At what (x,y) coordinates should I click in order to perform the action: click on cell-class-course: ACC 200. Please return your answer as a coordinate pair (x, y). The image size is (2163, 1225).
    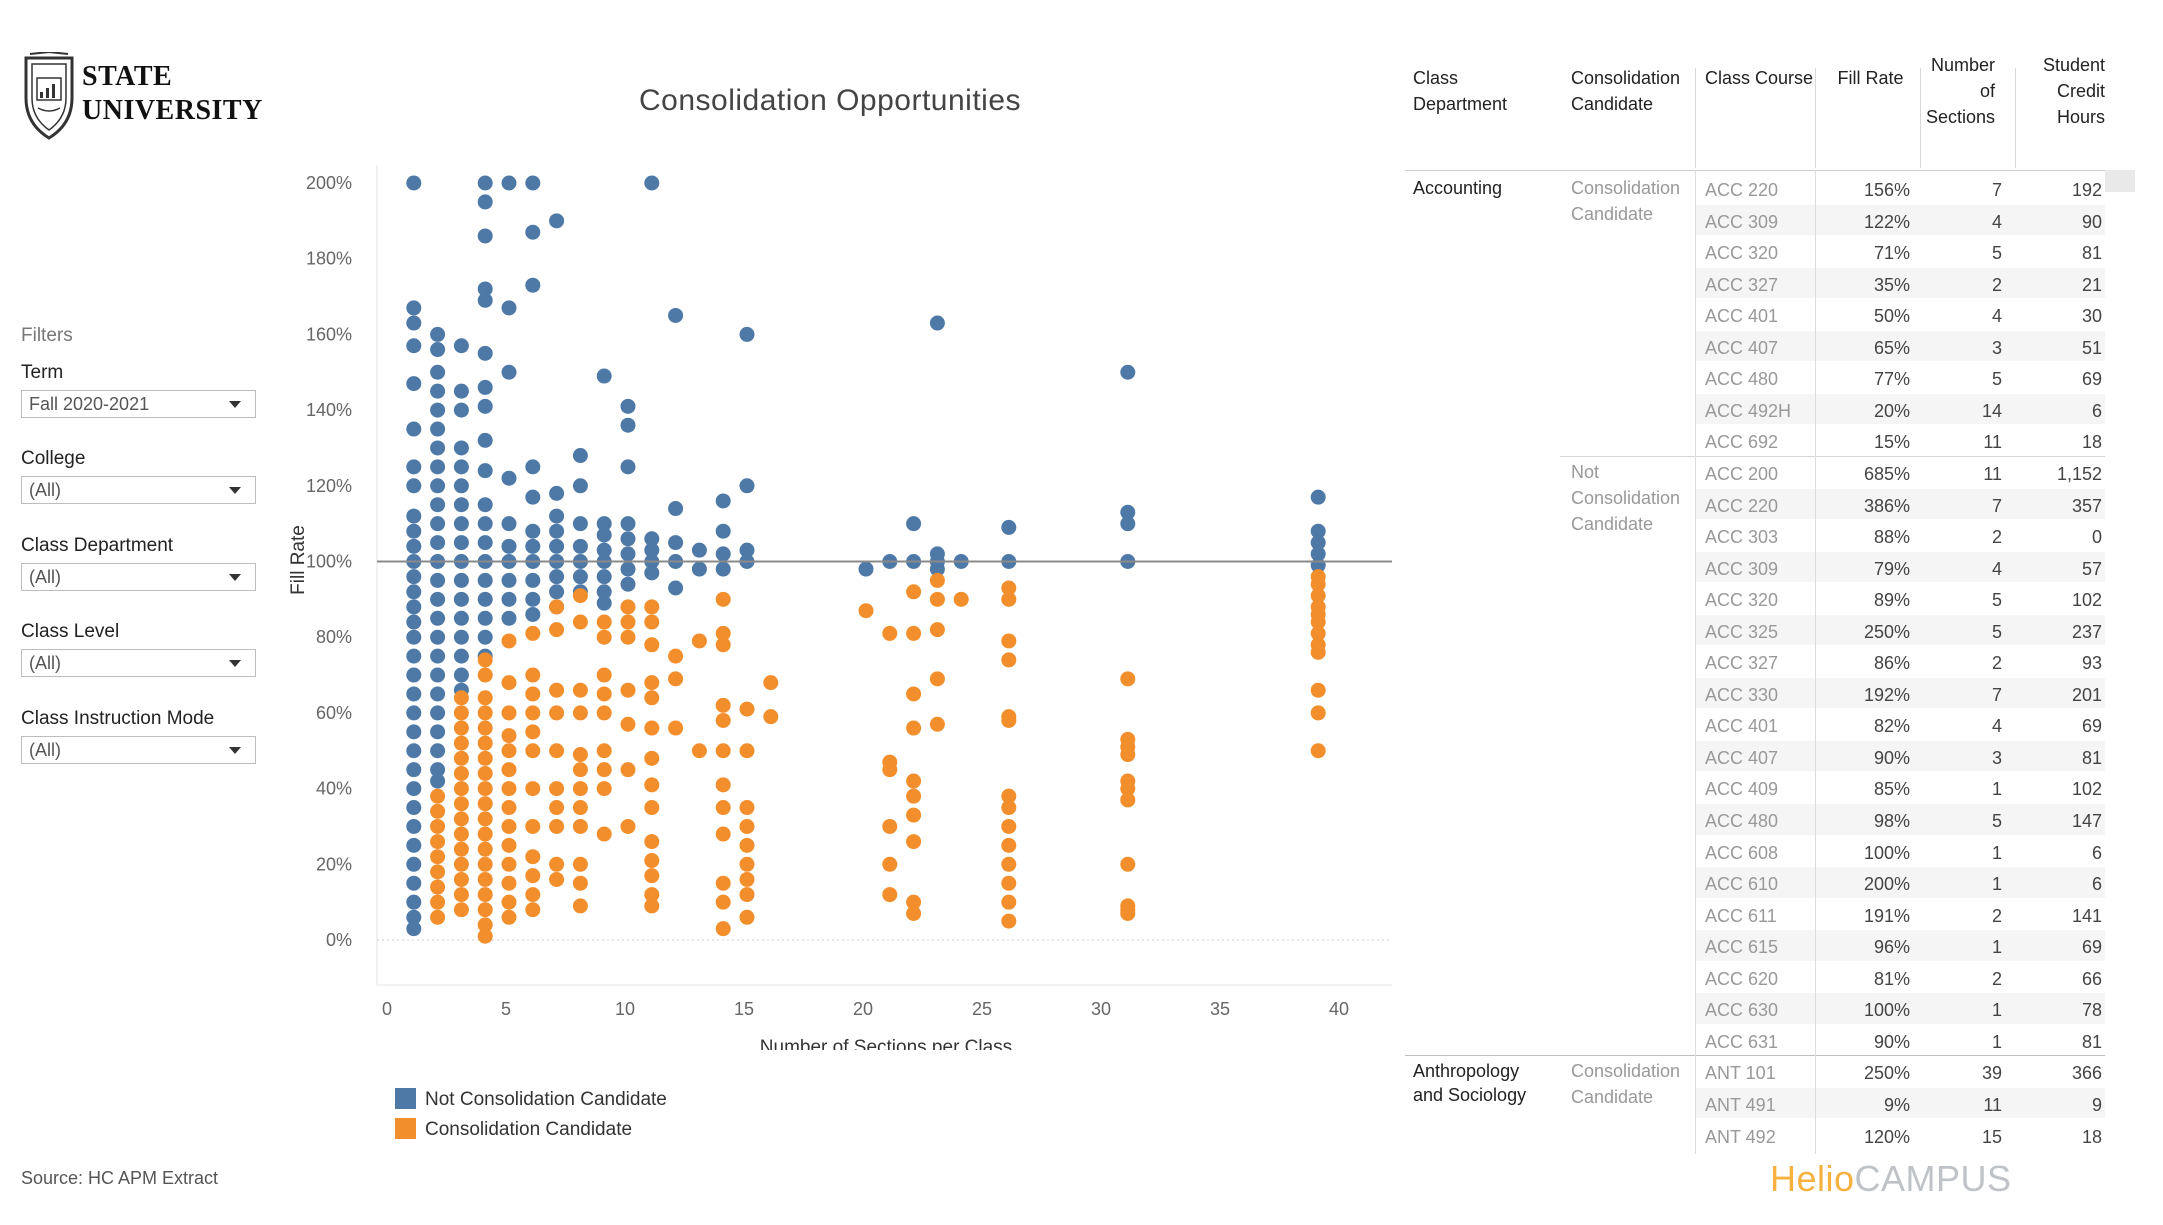
    Looking at the image, I should click on (1742, 473).